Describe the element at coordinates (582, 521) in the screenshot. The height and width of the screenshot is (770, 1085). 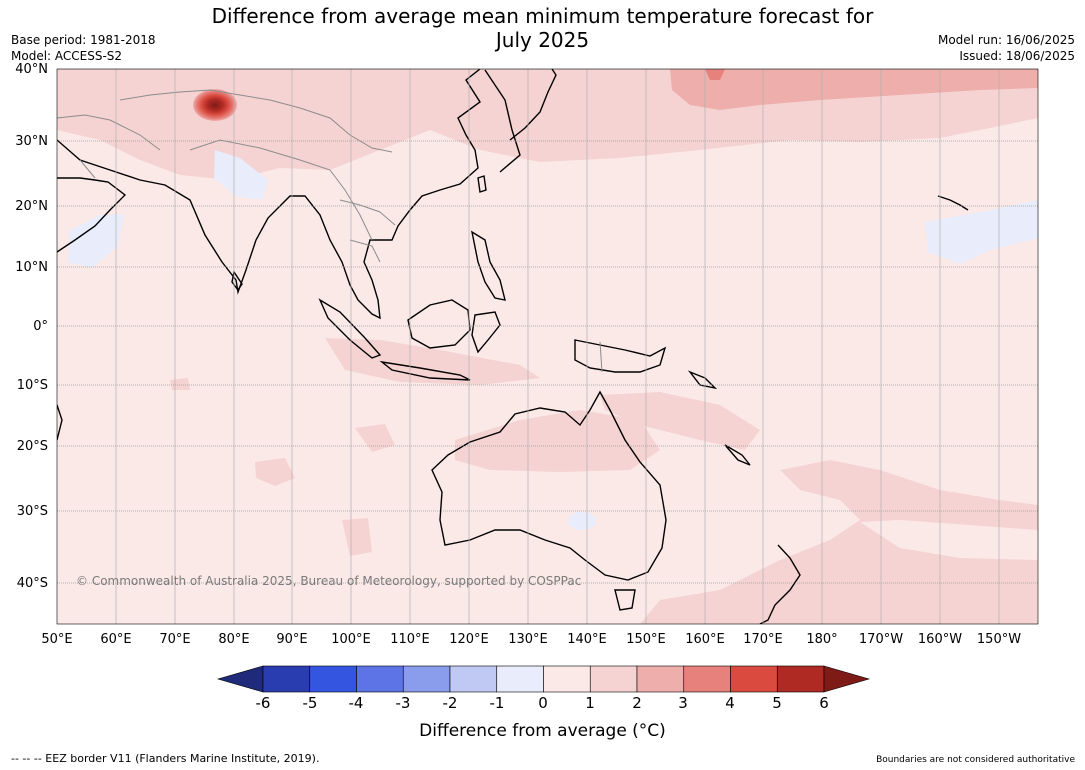
I see `anomaly-cool-australia` at that location.